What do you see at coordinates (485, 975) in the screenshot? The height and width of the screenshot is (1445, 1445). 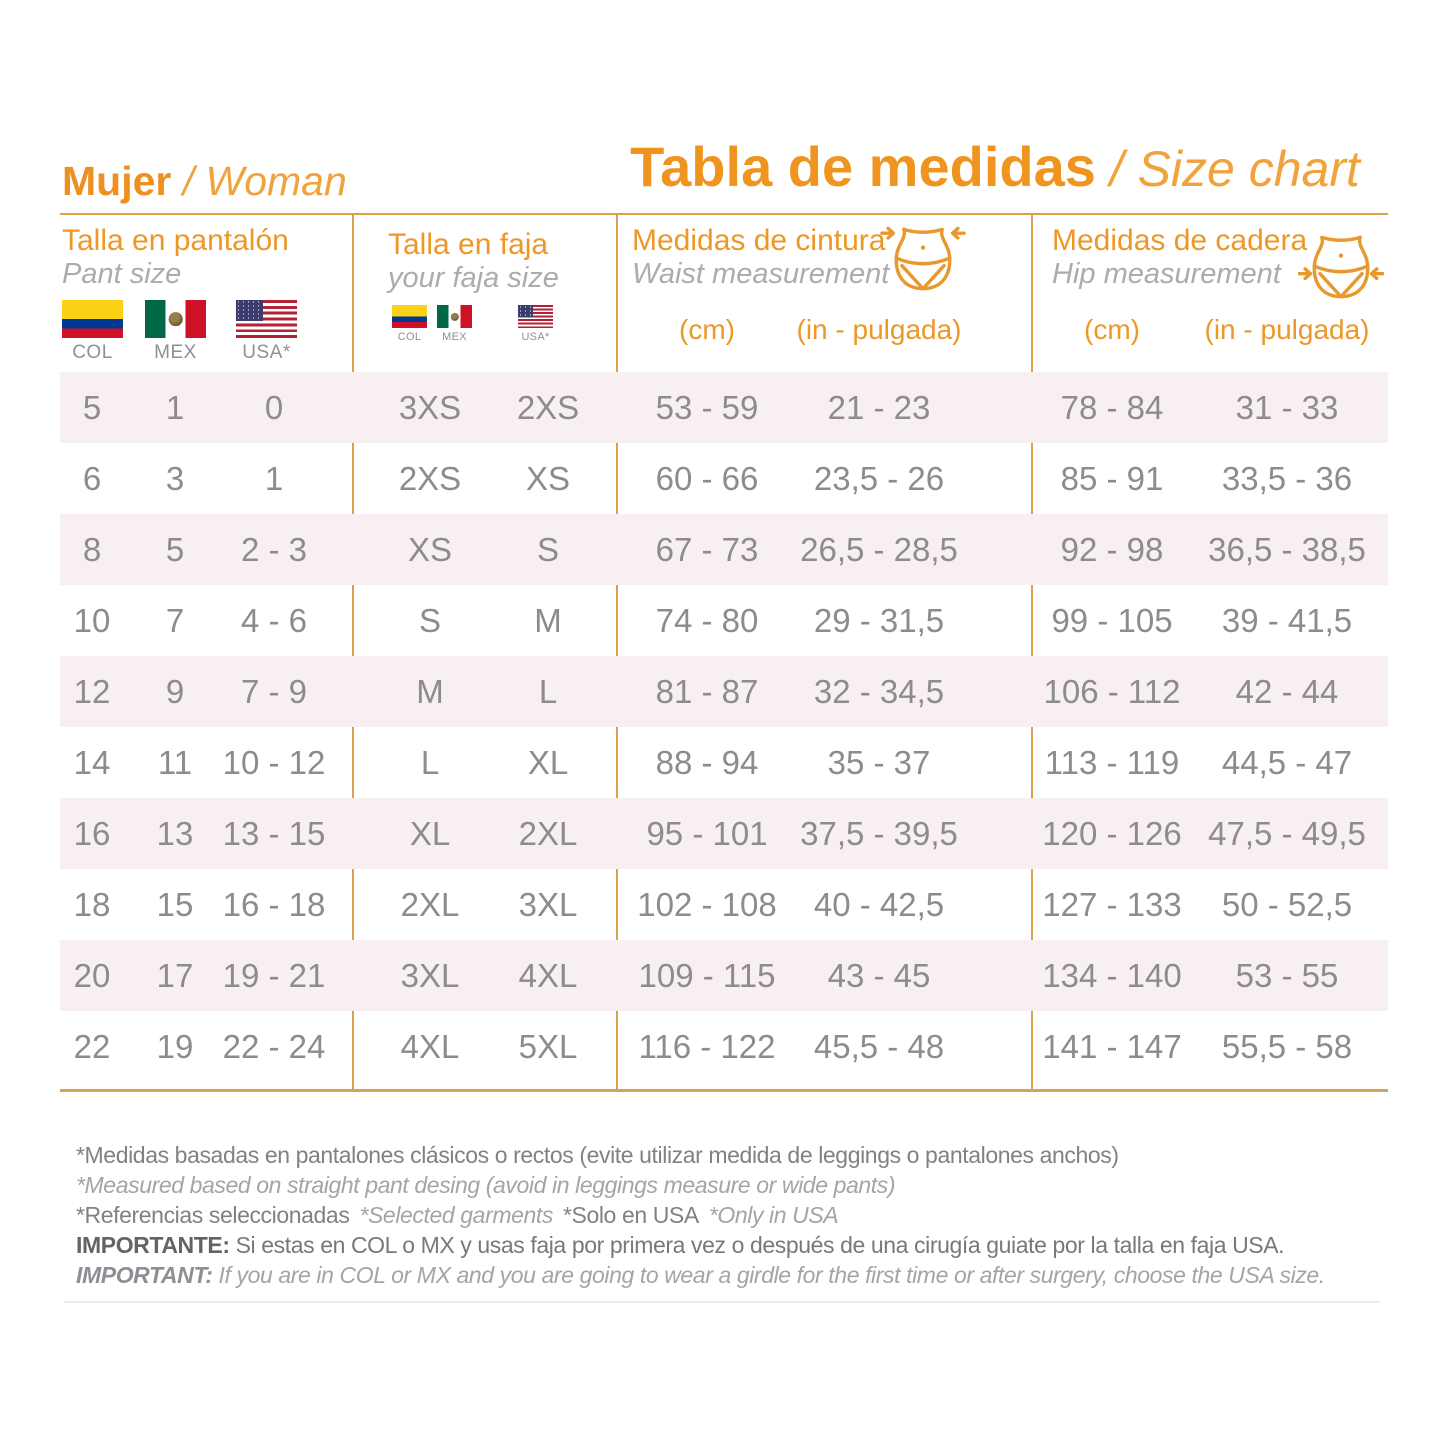 I see `table-cell-group: 3XL 4XL` at bounding box center [485, 975].